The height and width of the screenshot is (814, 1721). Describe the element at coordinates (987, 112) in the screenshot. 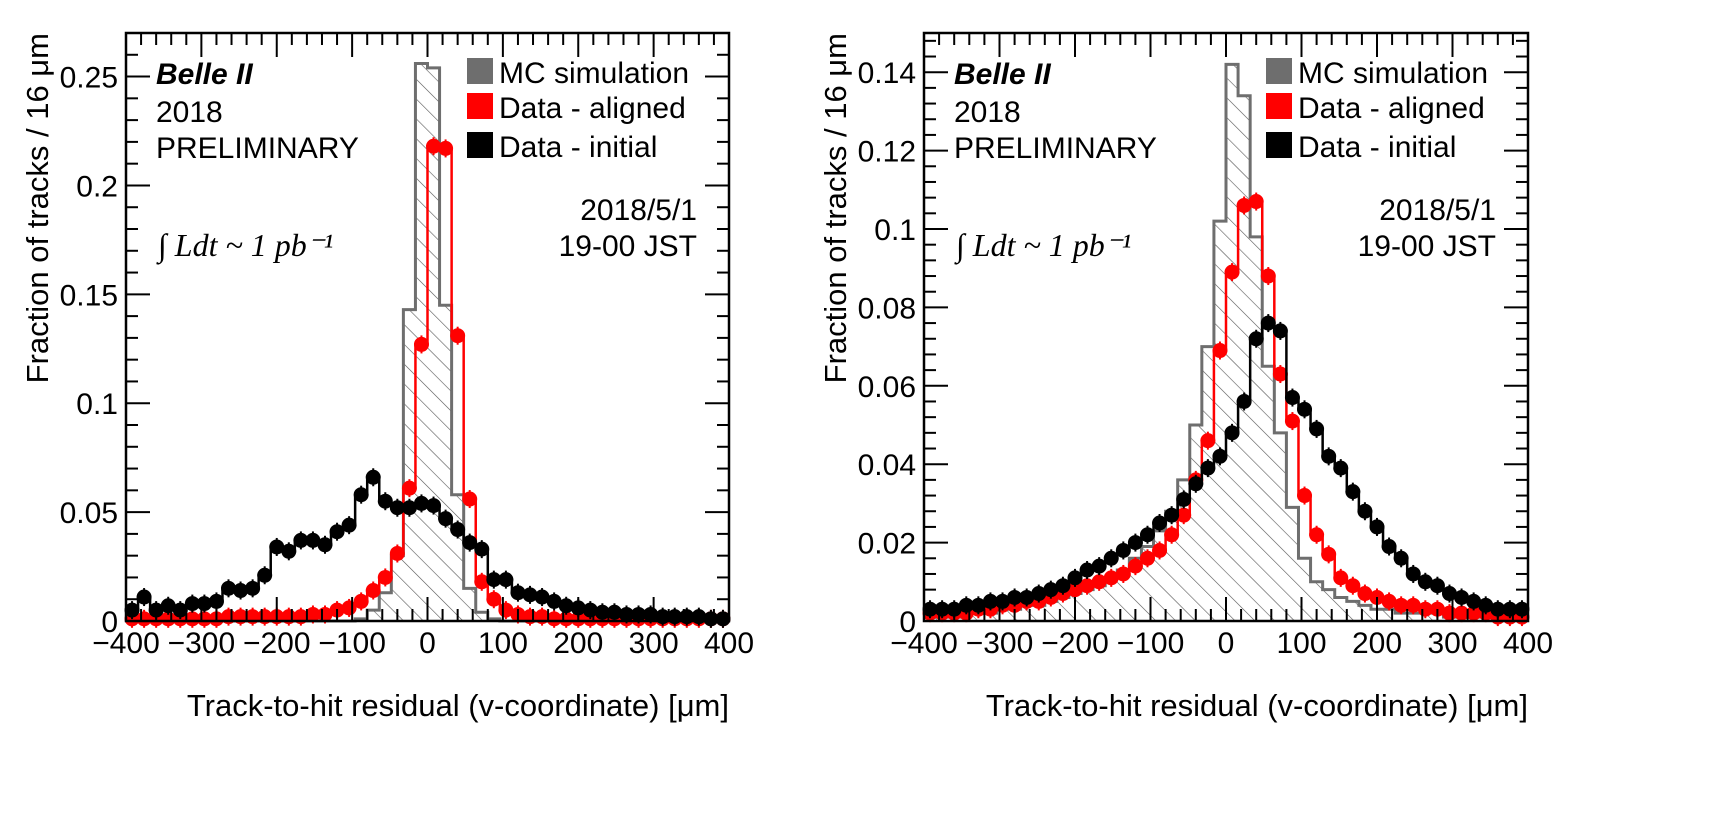

I see `year-label: 2018` at that location.